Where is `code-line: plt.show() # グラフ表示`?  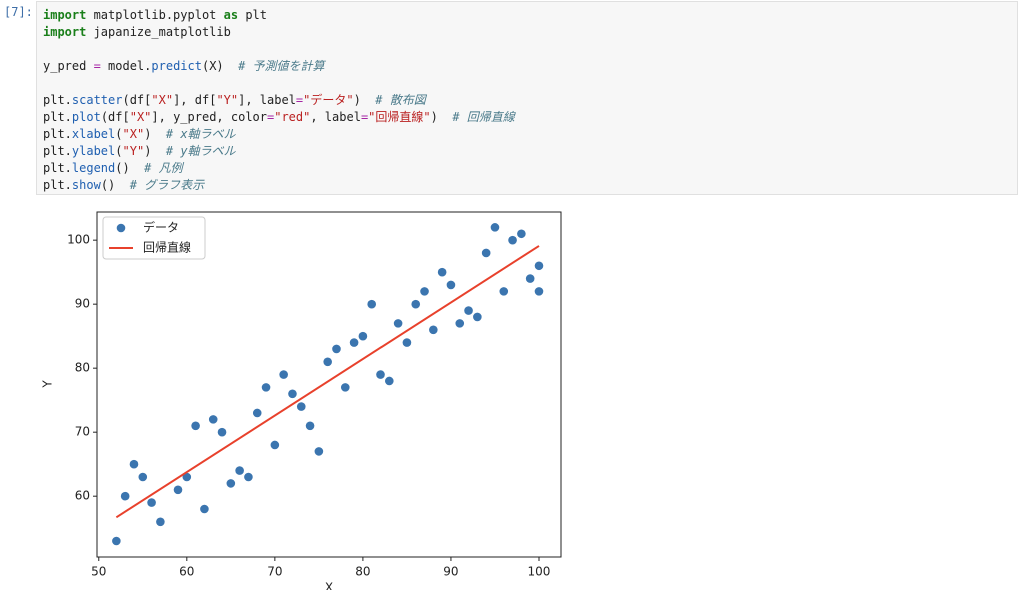
code-line: plt.show() # グラフ表示 is located at coordinates (124, 185).